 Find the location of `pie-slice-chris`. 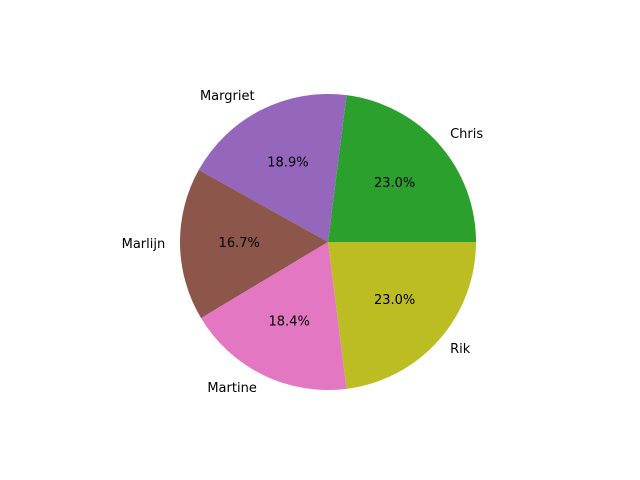

pie-slice-chris is located at coordinates (402, 168).